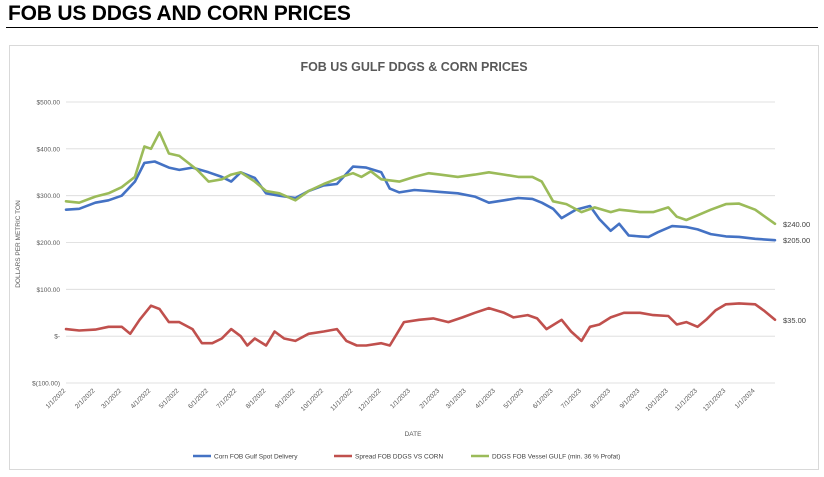 The width and height of the screenshot is (824, 477). I want to click on x-tick-label: 11/1/2023, so click(686, 399).